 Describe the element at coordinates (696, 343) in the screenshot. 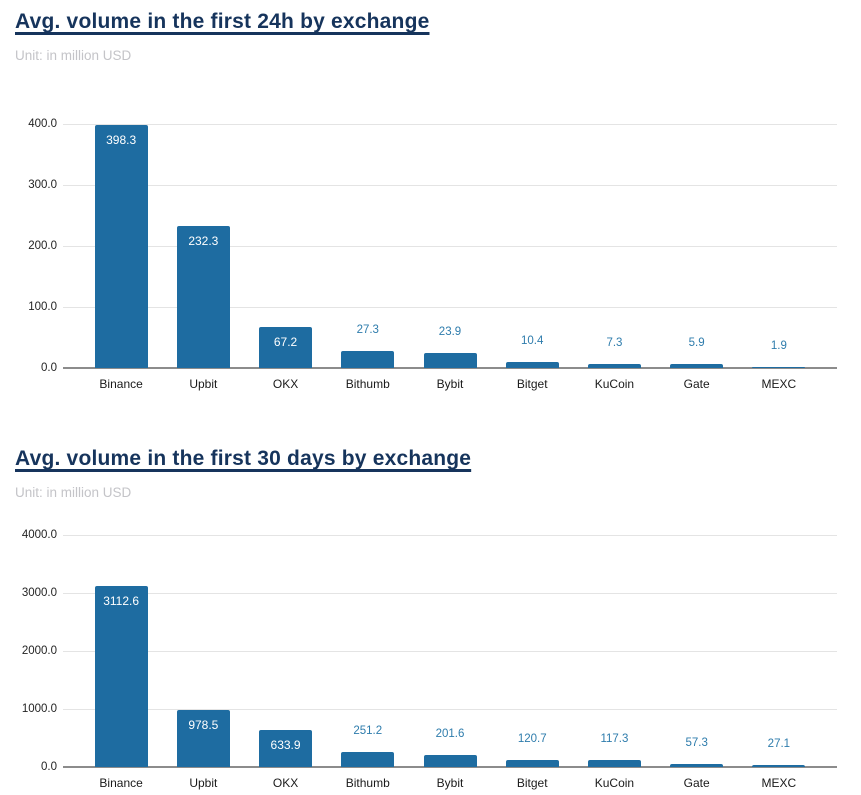

I see `value-label: 5.9` at that location.